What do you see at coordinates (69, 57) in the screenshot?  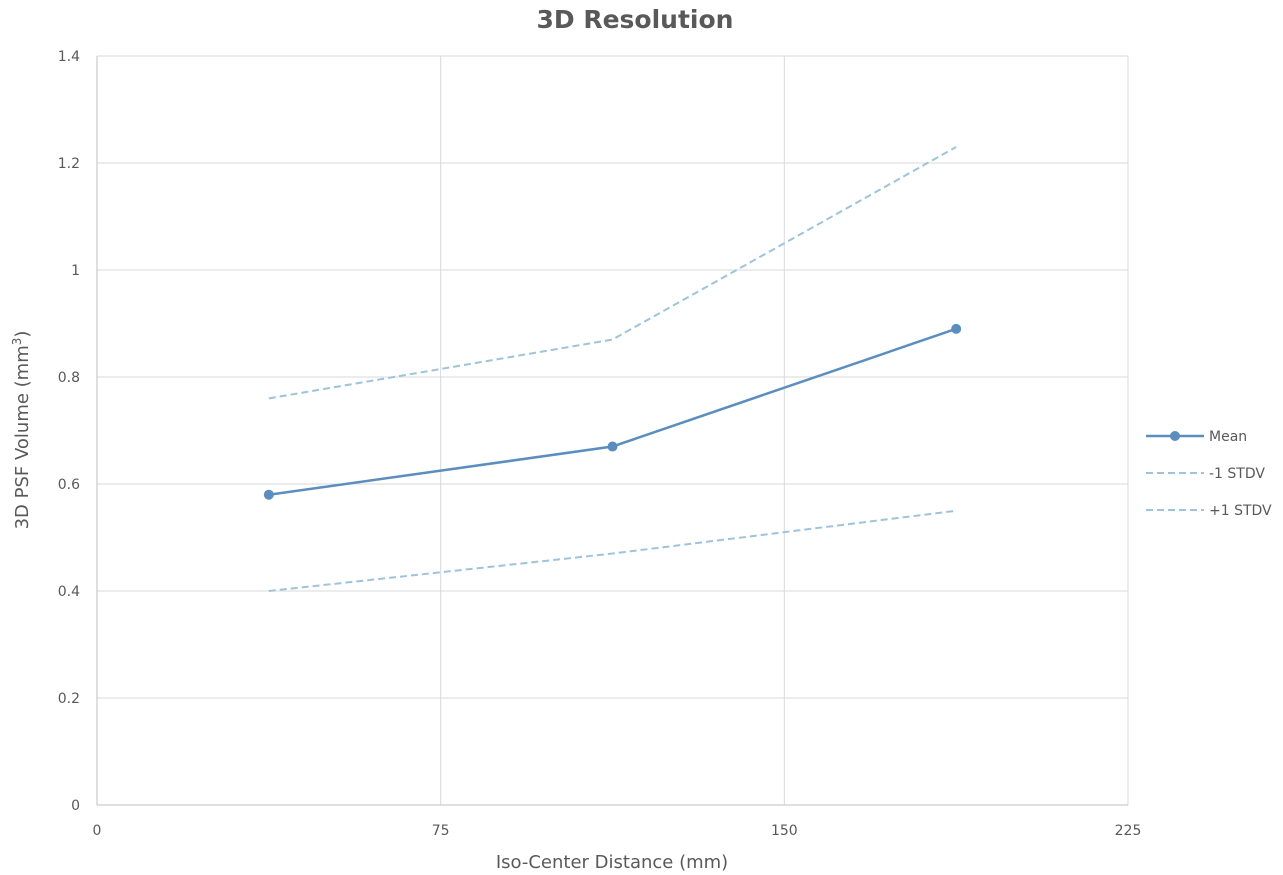 I see `y-tick-label: 1.4` at bounding box center [69, 57].